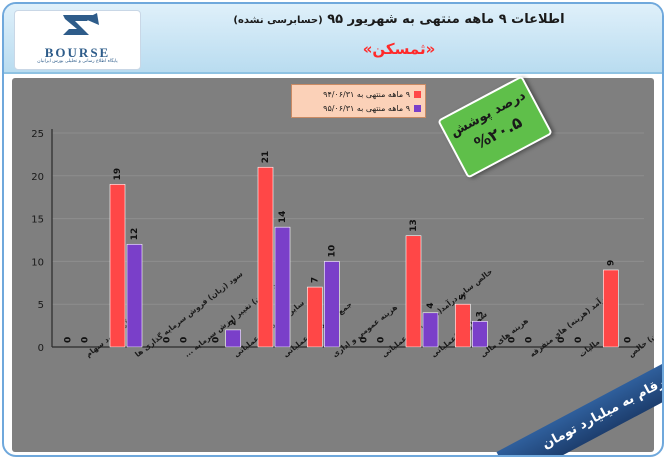 This screenshot has height=461, width=668. What do you see at coordinates (41, 305) in the screenshot?
I see `y-tick-label: 5` at bounding box center [41, 305].